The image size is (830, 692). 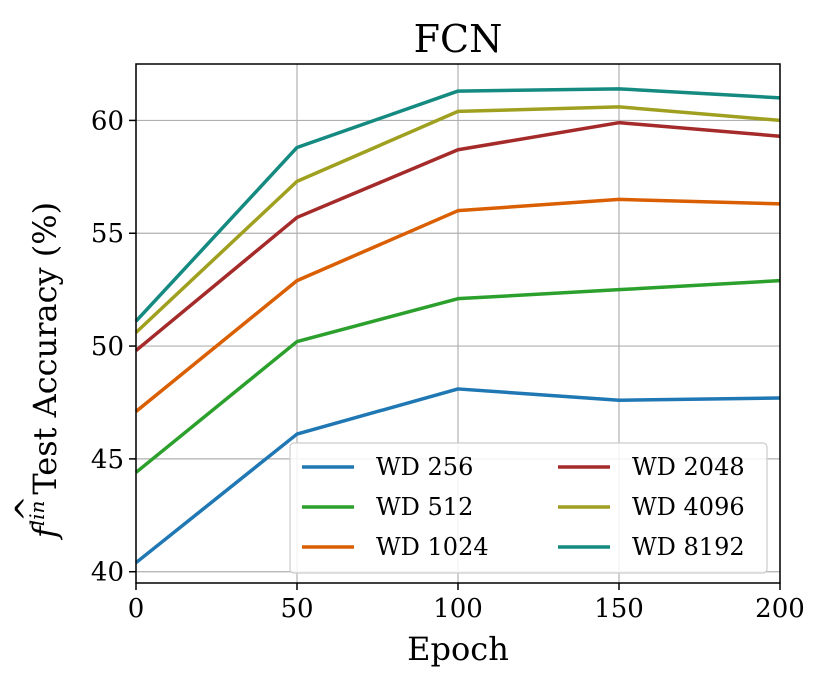 I want to click on y-axis-label-text: flinTest Accuracy (%), so click(x=44, y=371).